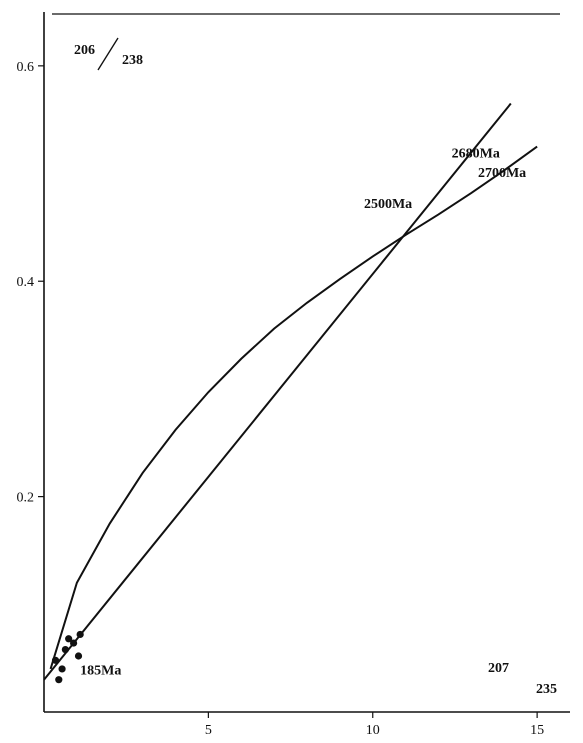  Describe the element at coordinates (108, 54) in the screenshot. I see `y-axis-label-slash` at that location.